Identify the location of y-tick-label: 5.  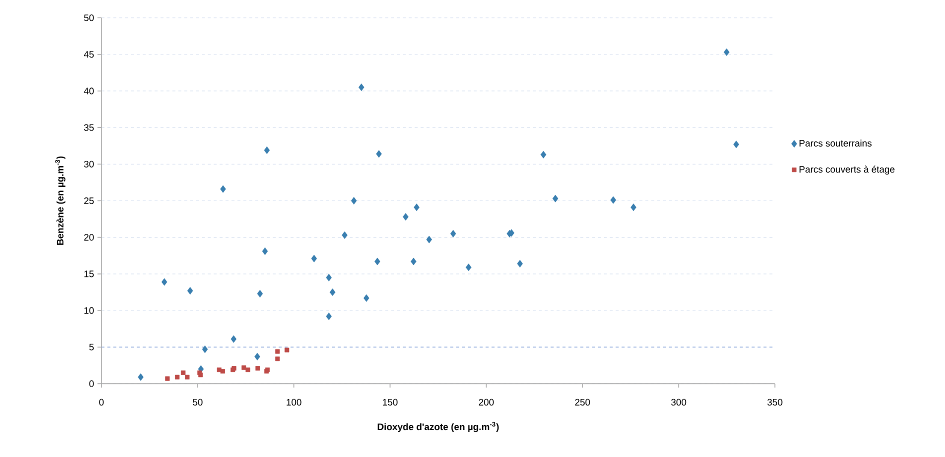
(91, 347).